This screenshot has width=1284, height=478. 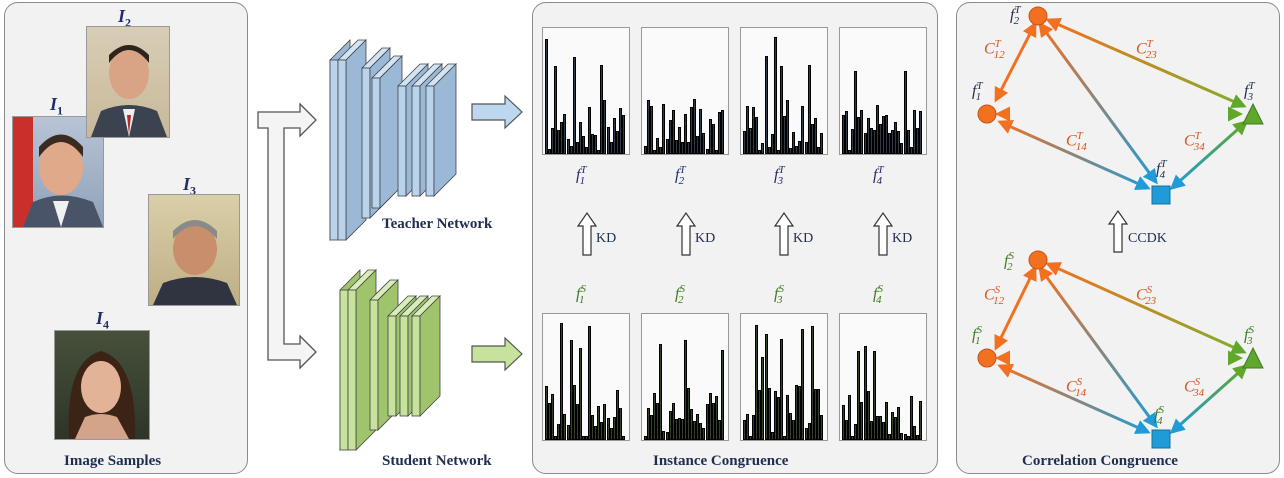 I want to click on teacher-nodes, so click(x=1120, y=105).